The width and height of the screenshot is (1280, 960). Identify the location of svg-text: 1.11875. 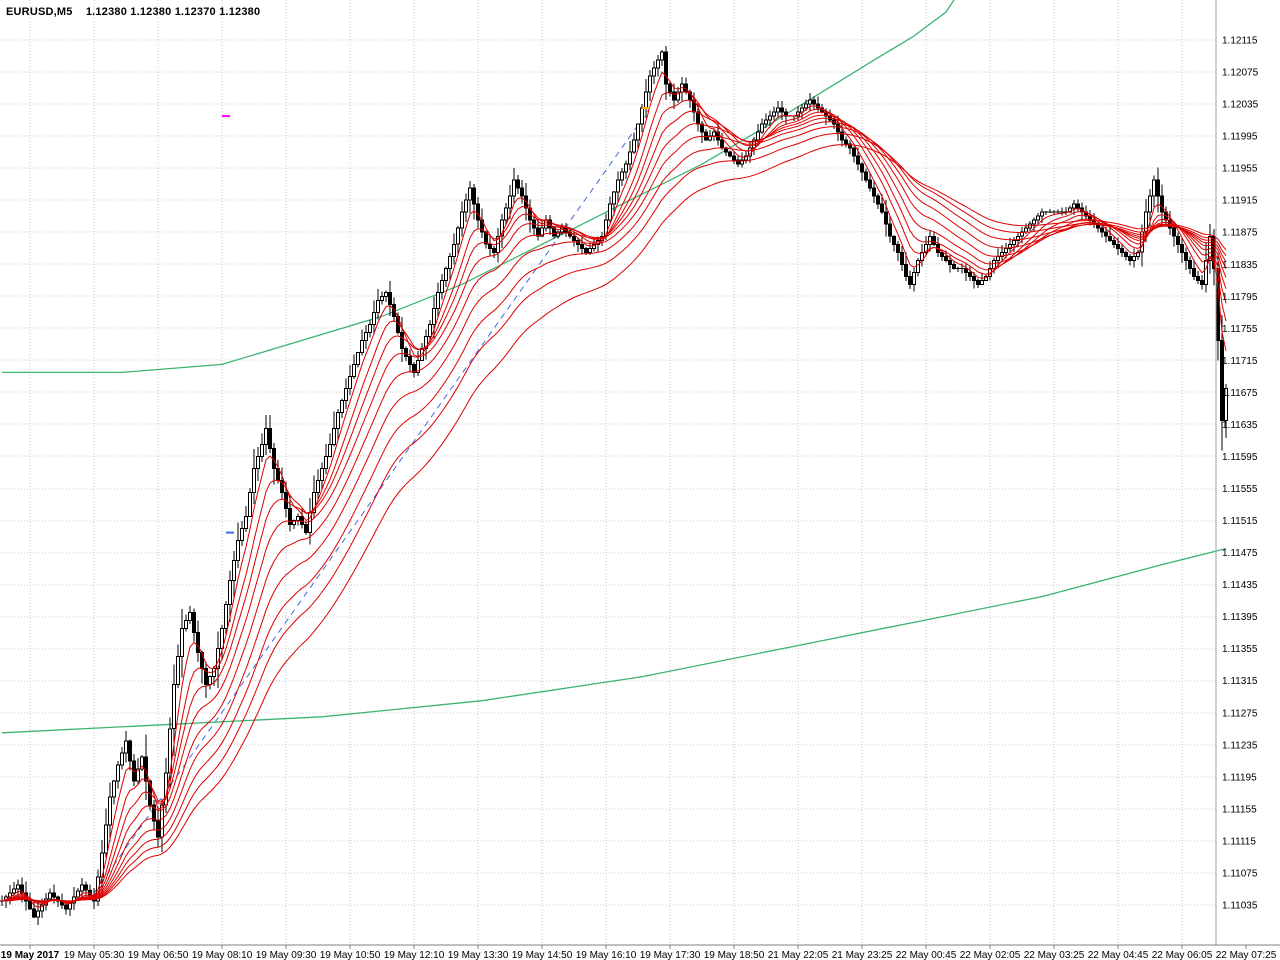
(1240, 233).